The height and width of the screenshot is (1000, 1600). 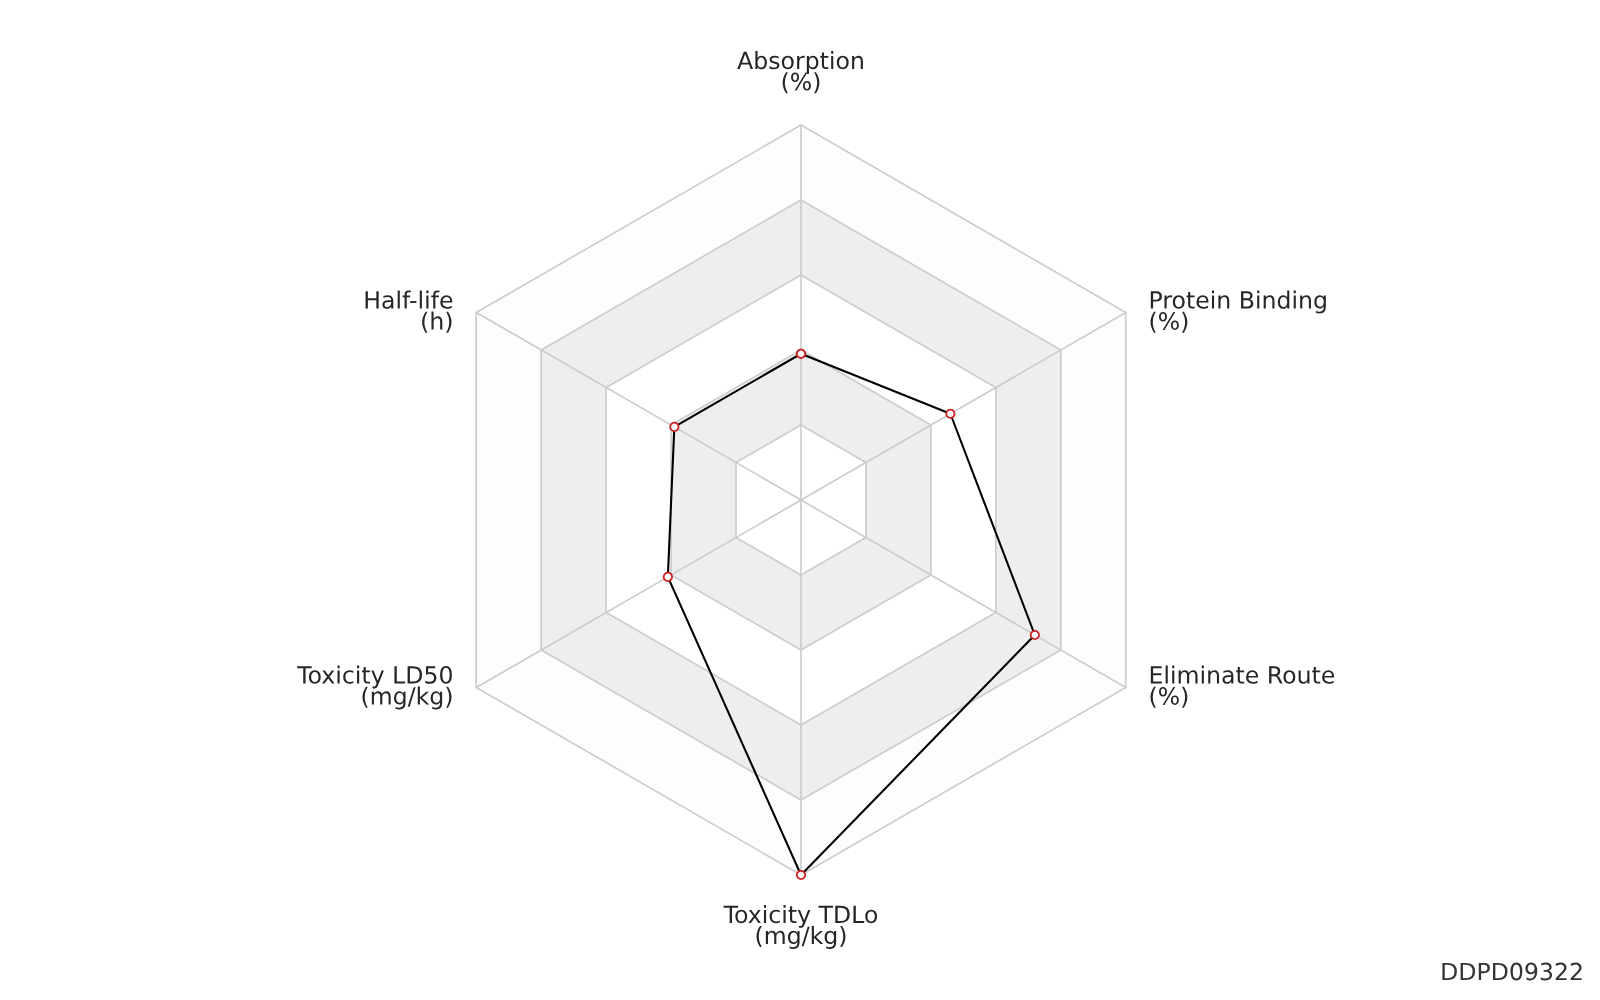 I want to click on text: DDPD09322, so click(x=1512, y=971).